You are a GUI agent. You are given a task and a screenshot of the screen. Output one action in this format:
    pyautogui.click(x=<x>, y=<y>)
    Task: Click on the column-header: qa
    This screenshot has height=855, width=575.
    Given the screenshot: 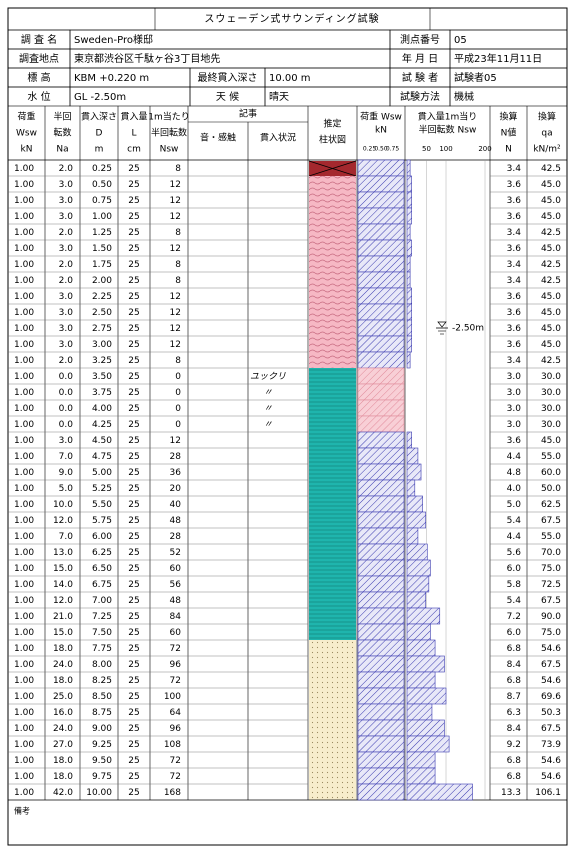 What is the action you would take?
    pyautogui.click(x=546, y=134)
    